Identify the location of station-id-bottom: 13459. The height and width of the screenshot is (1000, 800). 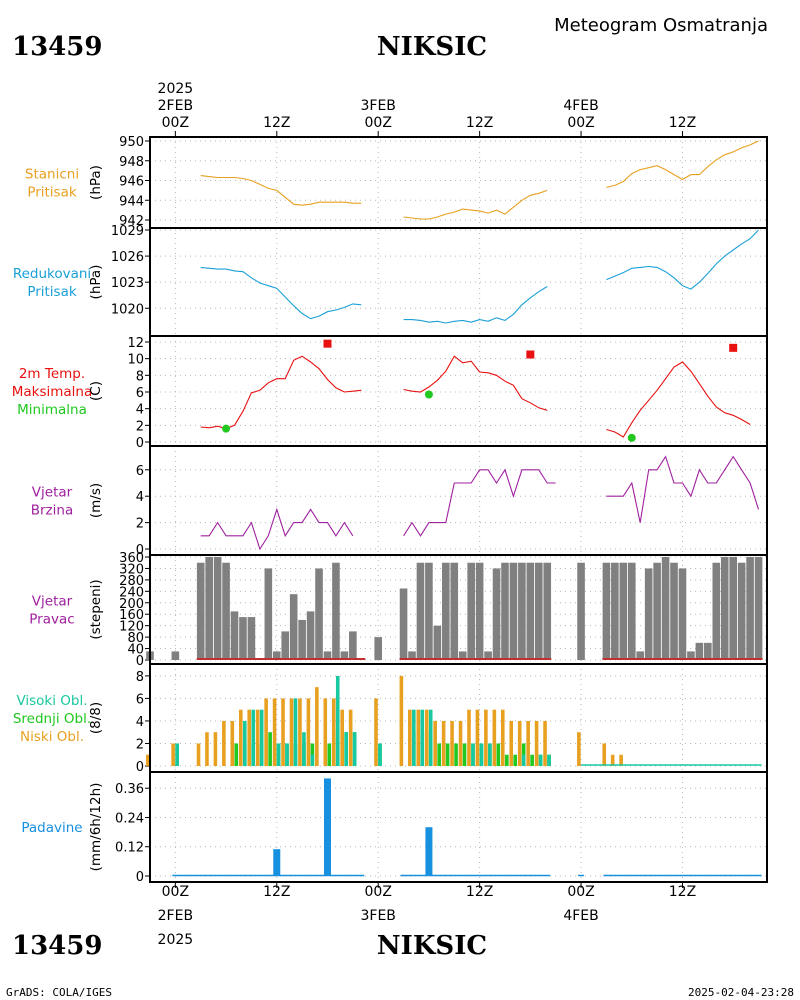
(57, 946).